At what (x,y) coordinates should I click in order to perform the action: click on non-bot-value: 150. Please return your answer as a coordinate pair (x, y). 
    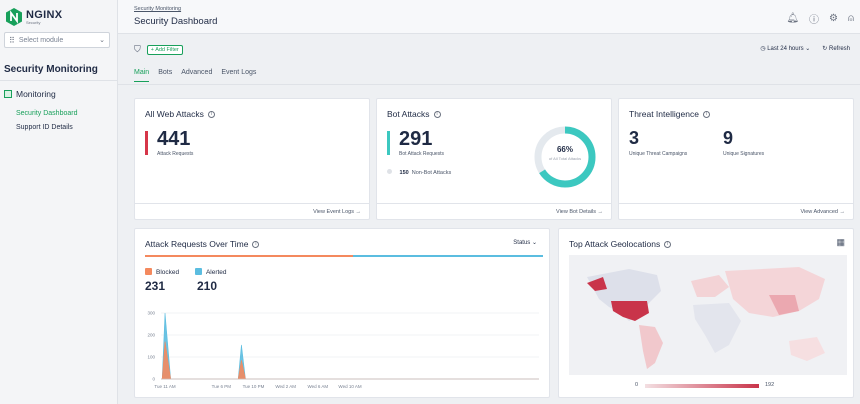
    Looking at the image, I should click on (404, 173).